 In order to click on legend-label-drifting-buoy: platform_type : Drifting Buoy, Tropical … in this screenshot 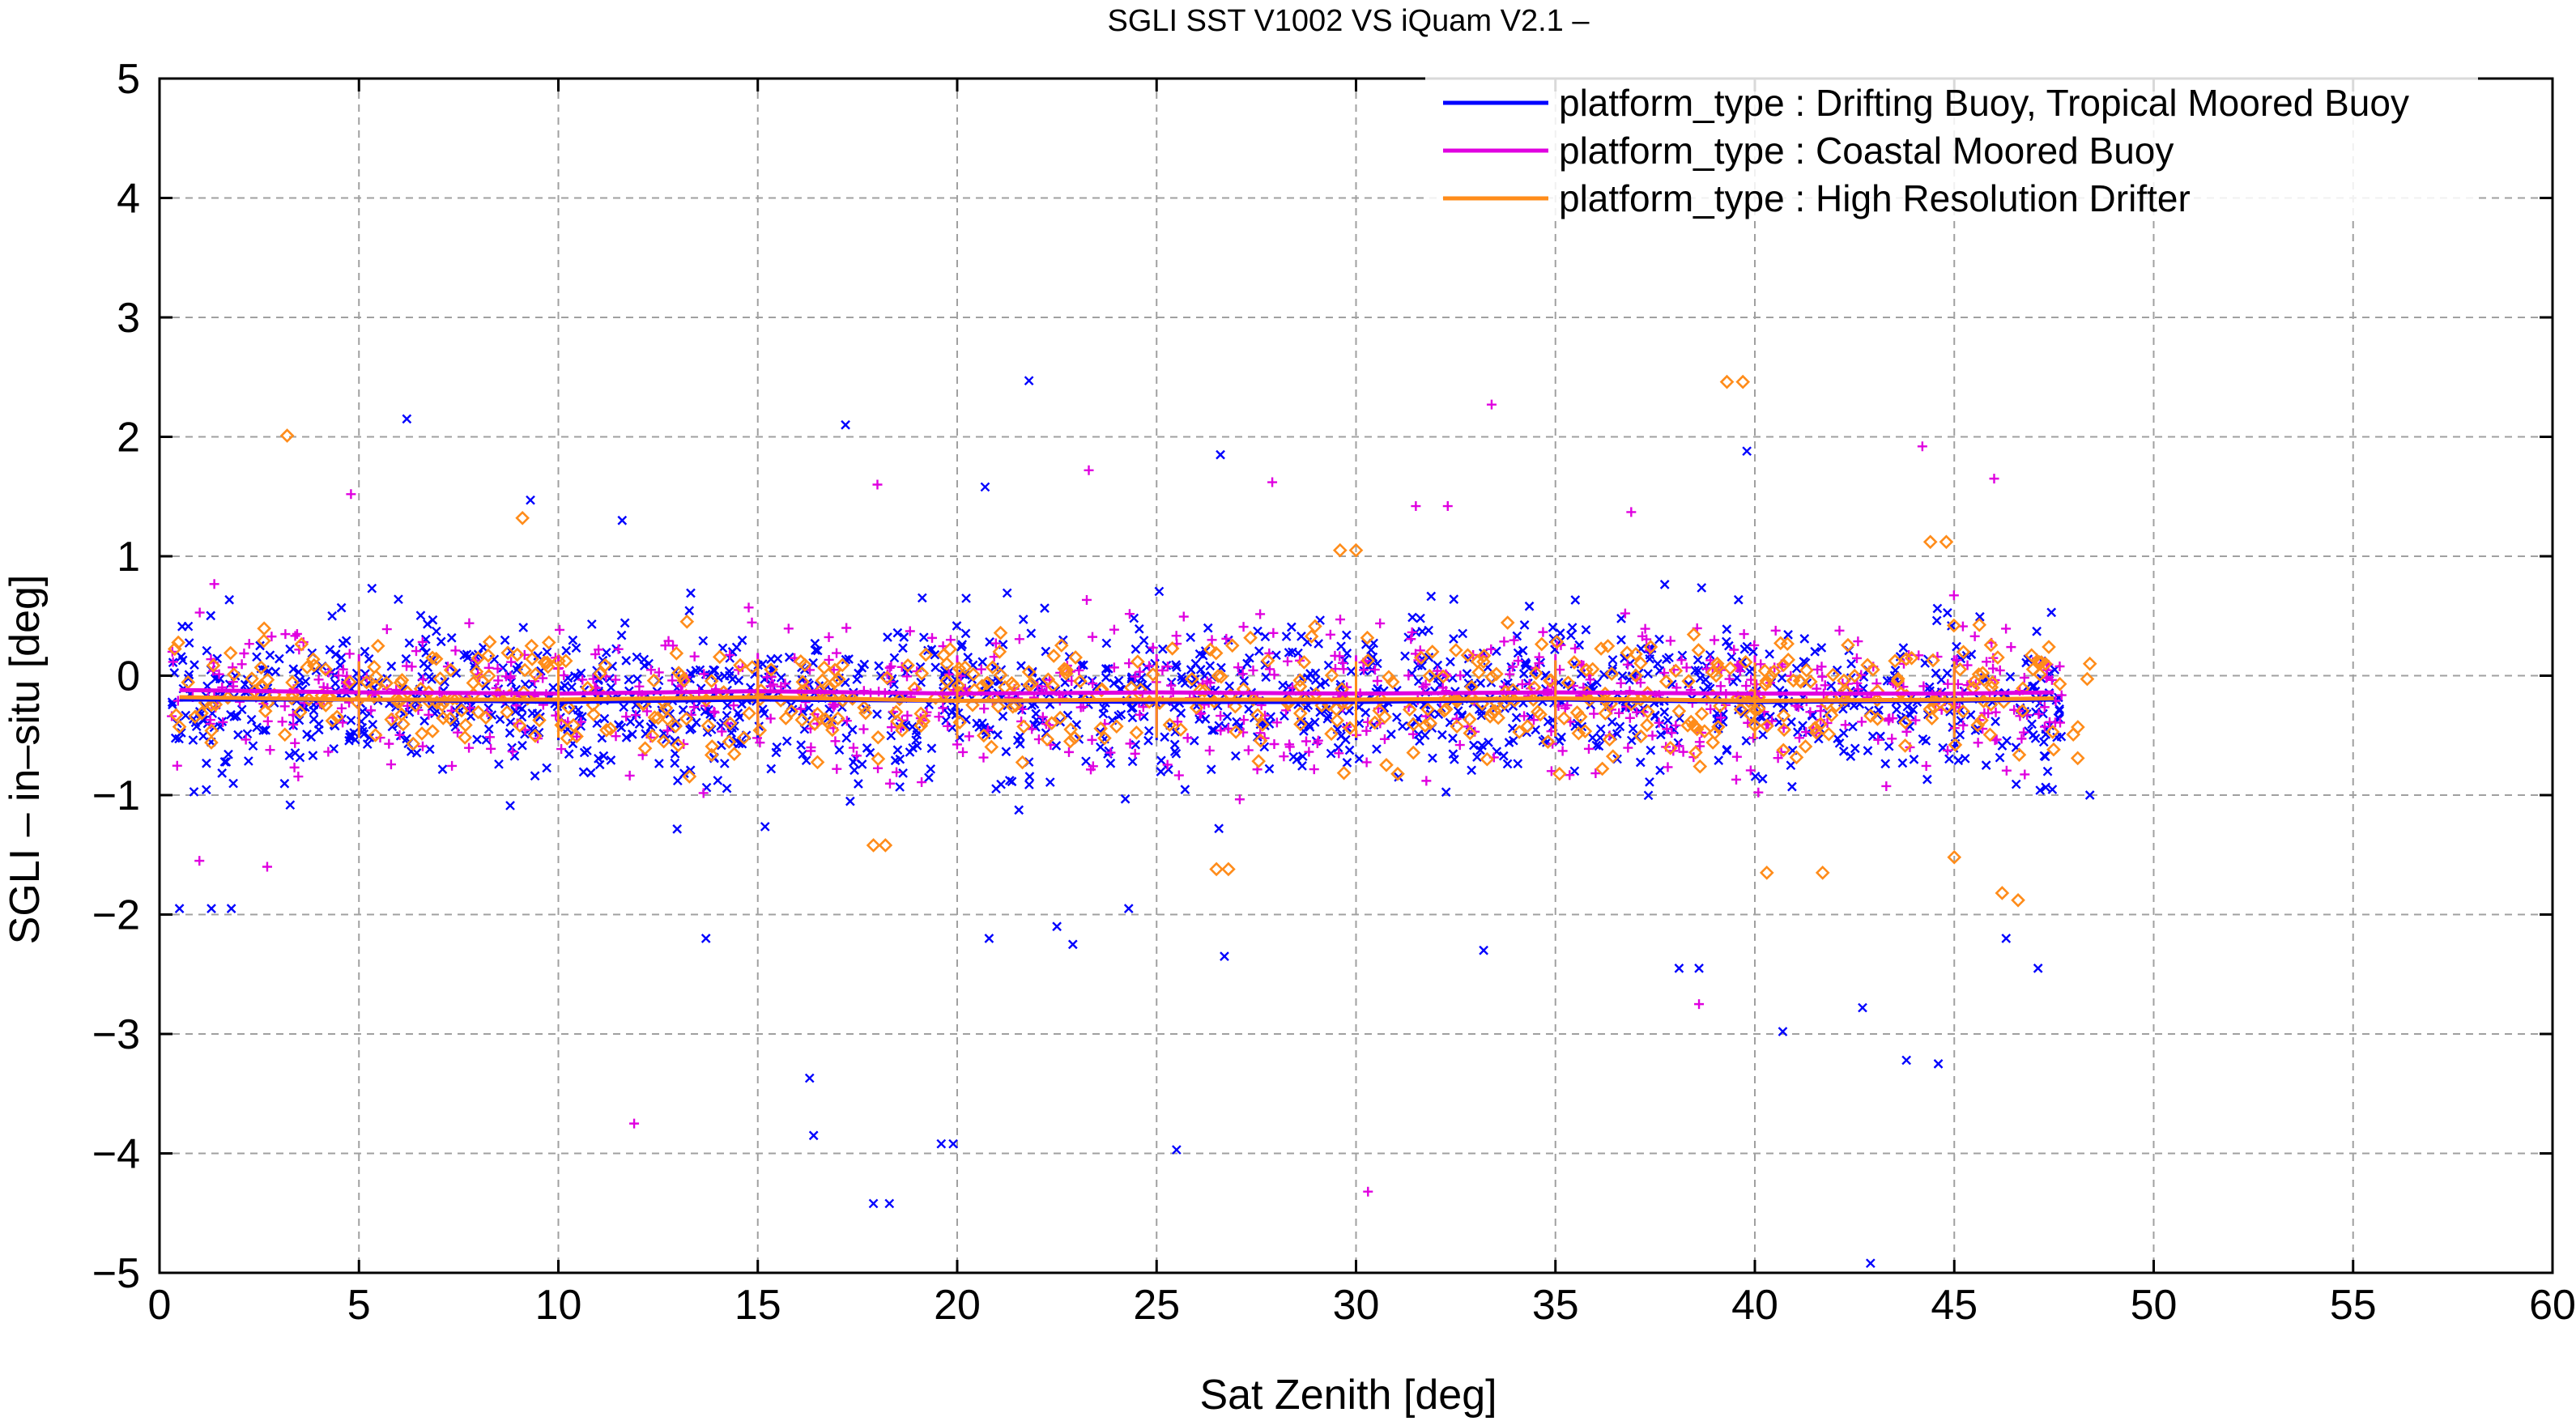, I will do `click(1984, 103)`.